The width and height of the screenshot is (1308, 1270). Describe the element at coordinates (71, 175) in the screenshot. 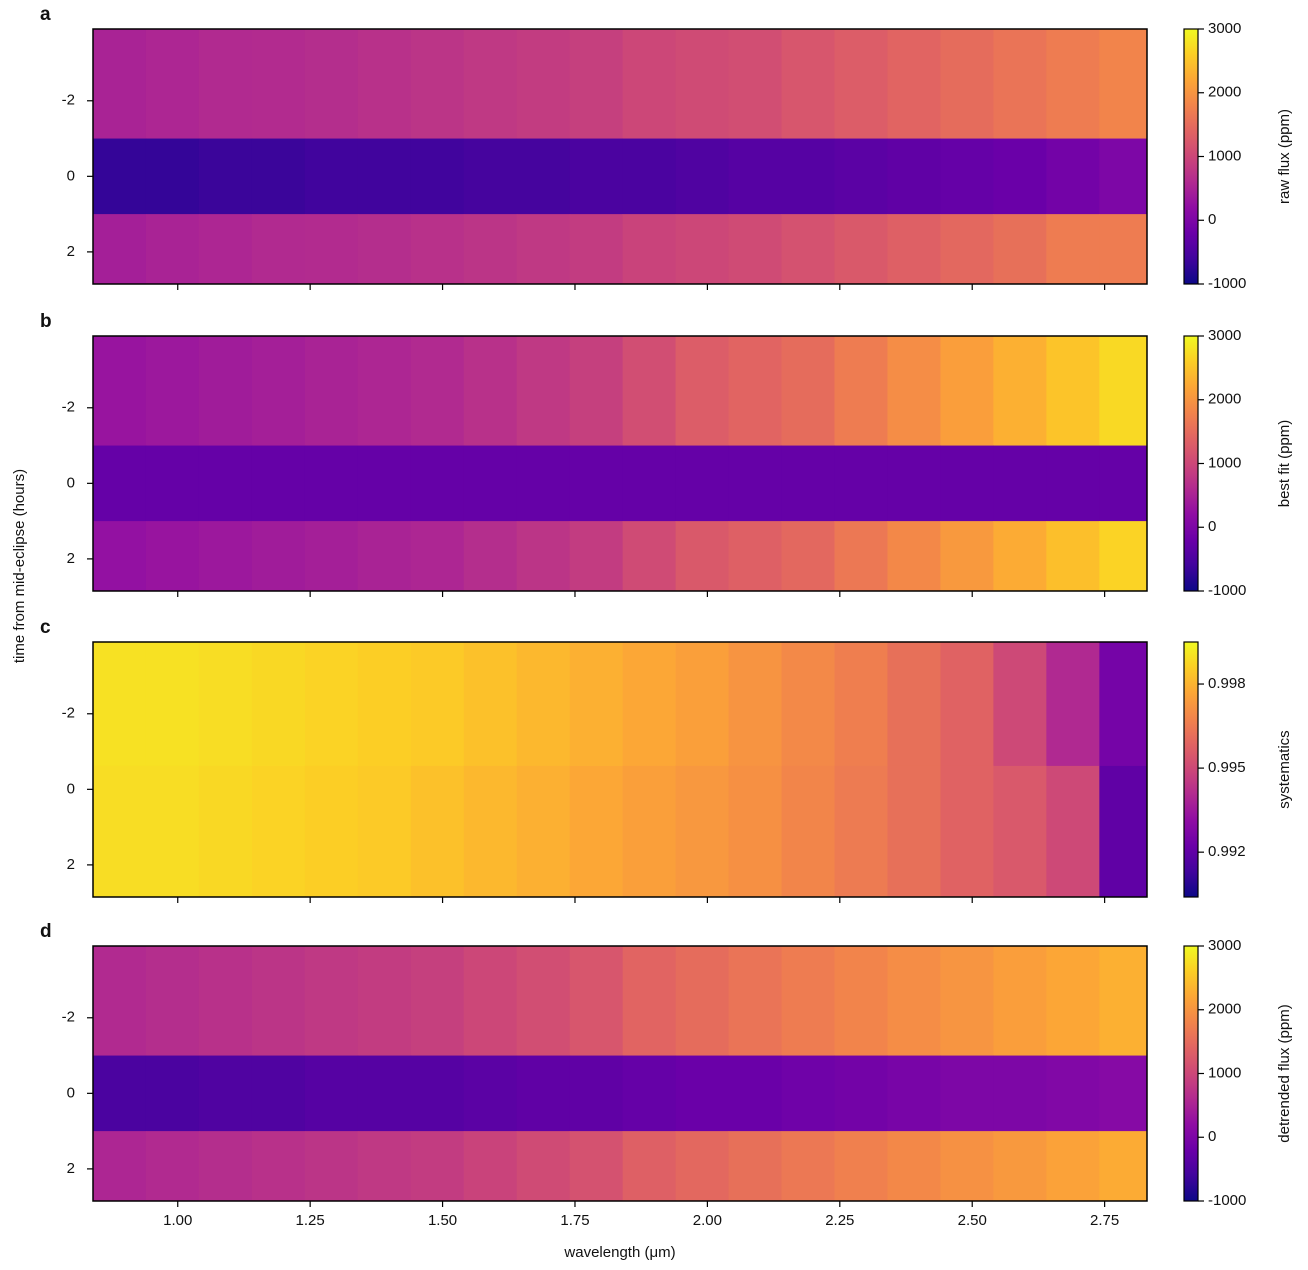

I see `y-tick-label: 0` at that location.